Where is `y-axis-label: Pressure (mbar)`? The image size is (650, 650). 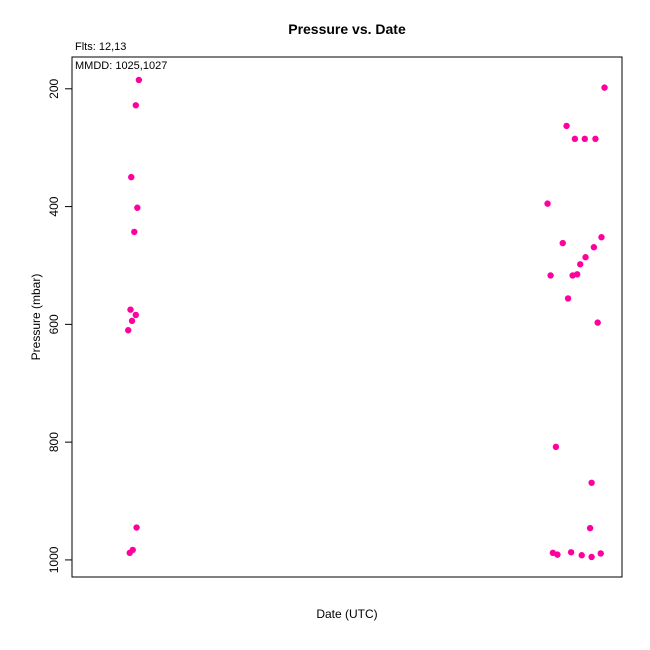
y-axis-label: Pressure (mbar) is located at coordinates (36, 317).